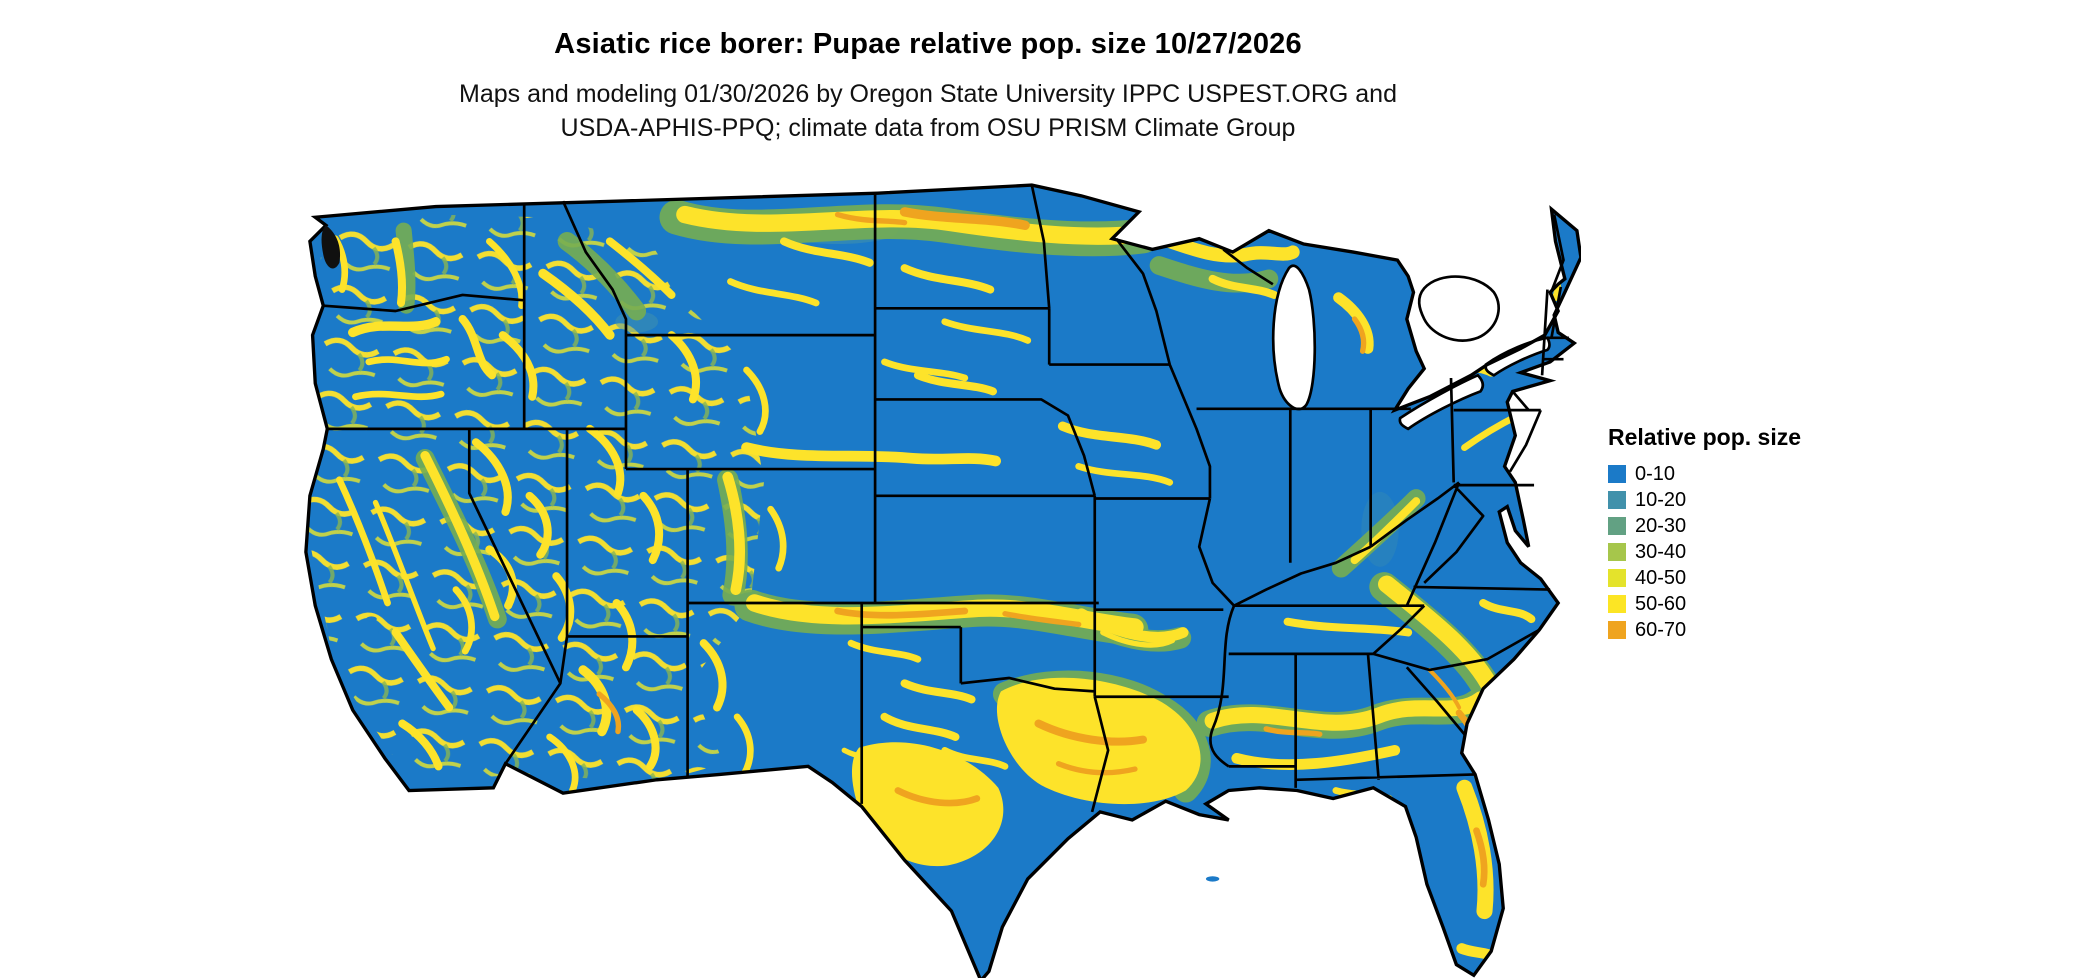  Describe the element at coordinates (1704, 604) in the screenshot. I see `legend-item: 50-60` at that location.